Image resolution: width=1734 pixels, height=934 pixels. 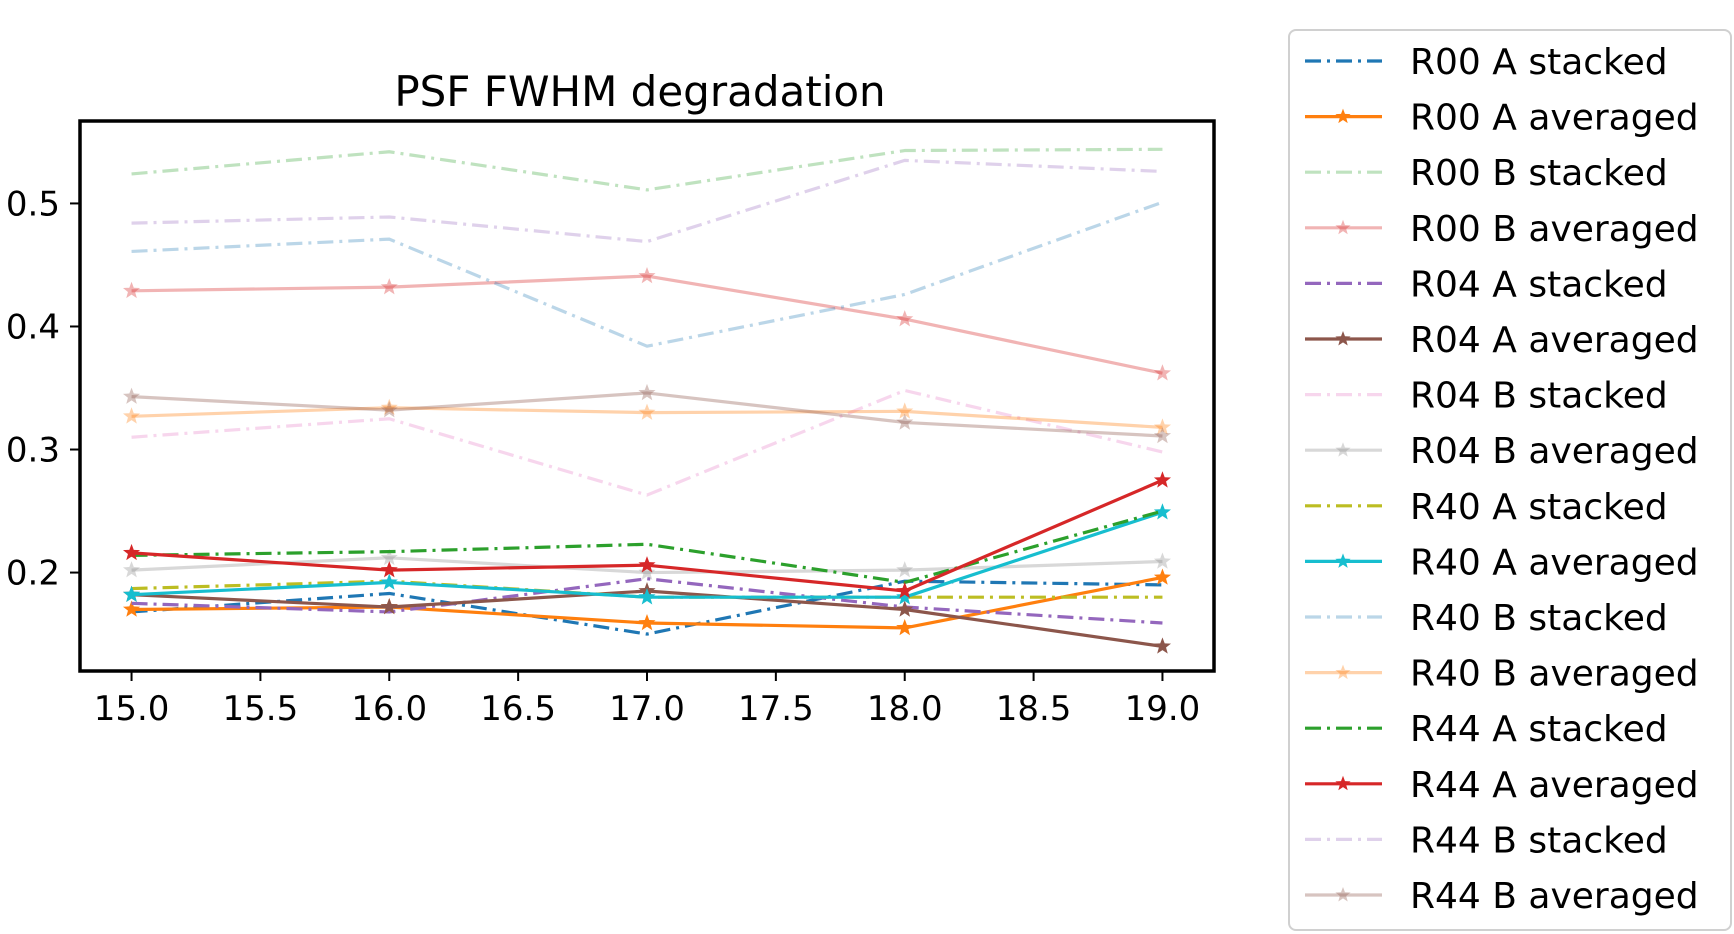 I want to click on legend-label-1: R00 A averaged, so click(x=1554, y=118).